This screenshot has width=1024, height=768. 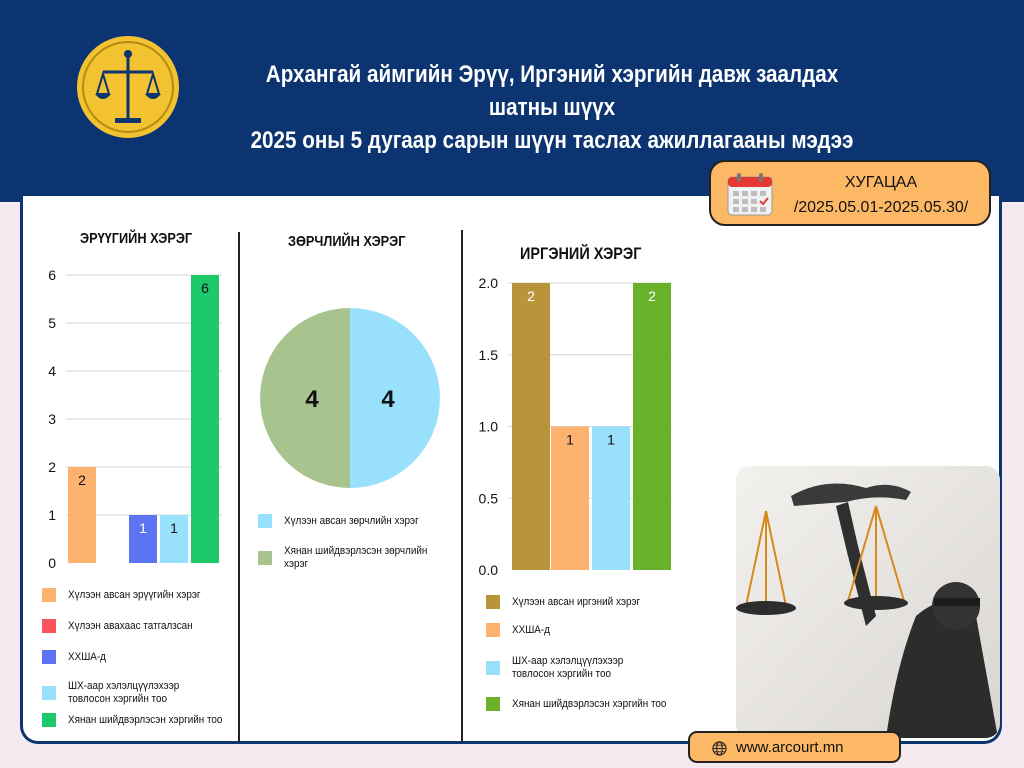 I want to click on y-tick-label: 0.0, so click(x=489, y=570).